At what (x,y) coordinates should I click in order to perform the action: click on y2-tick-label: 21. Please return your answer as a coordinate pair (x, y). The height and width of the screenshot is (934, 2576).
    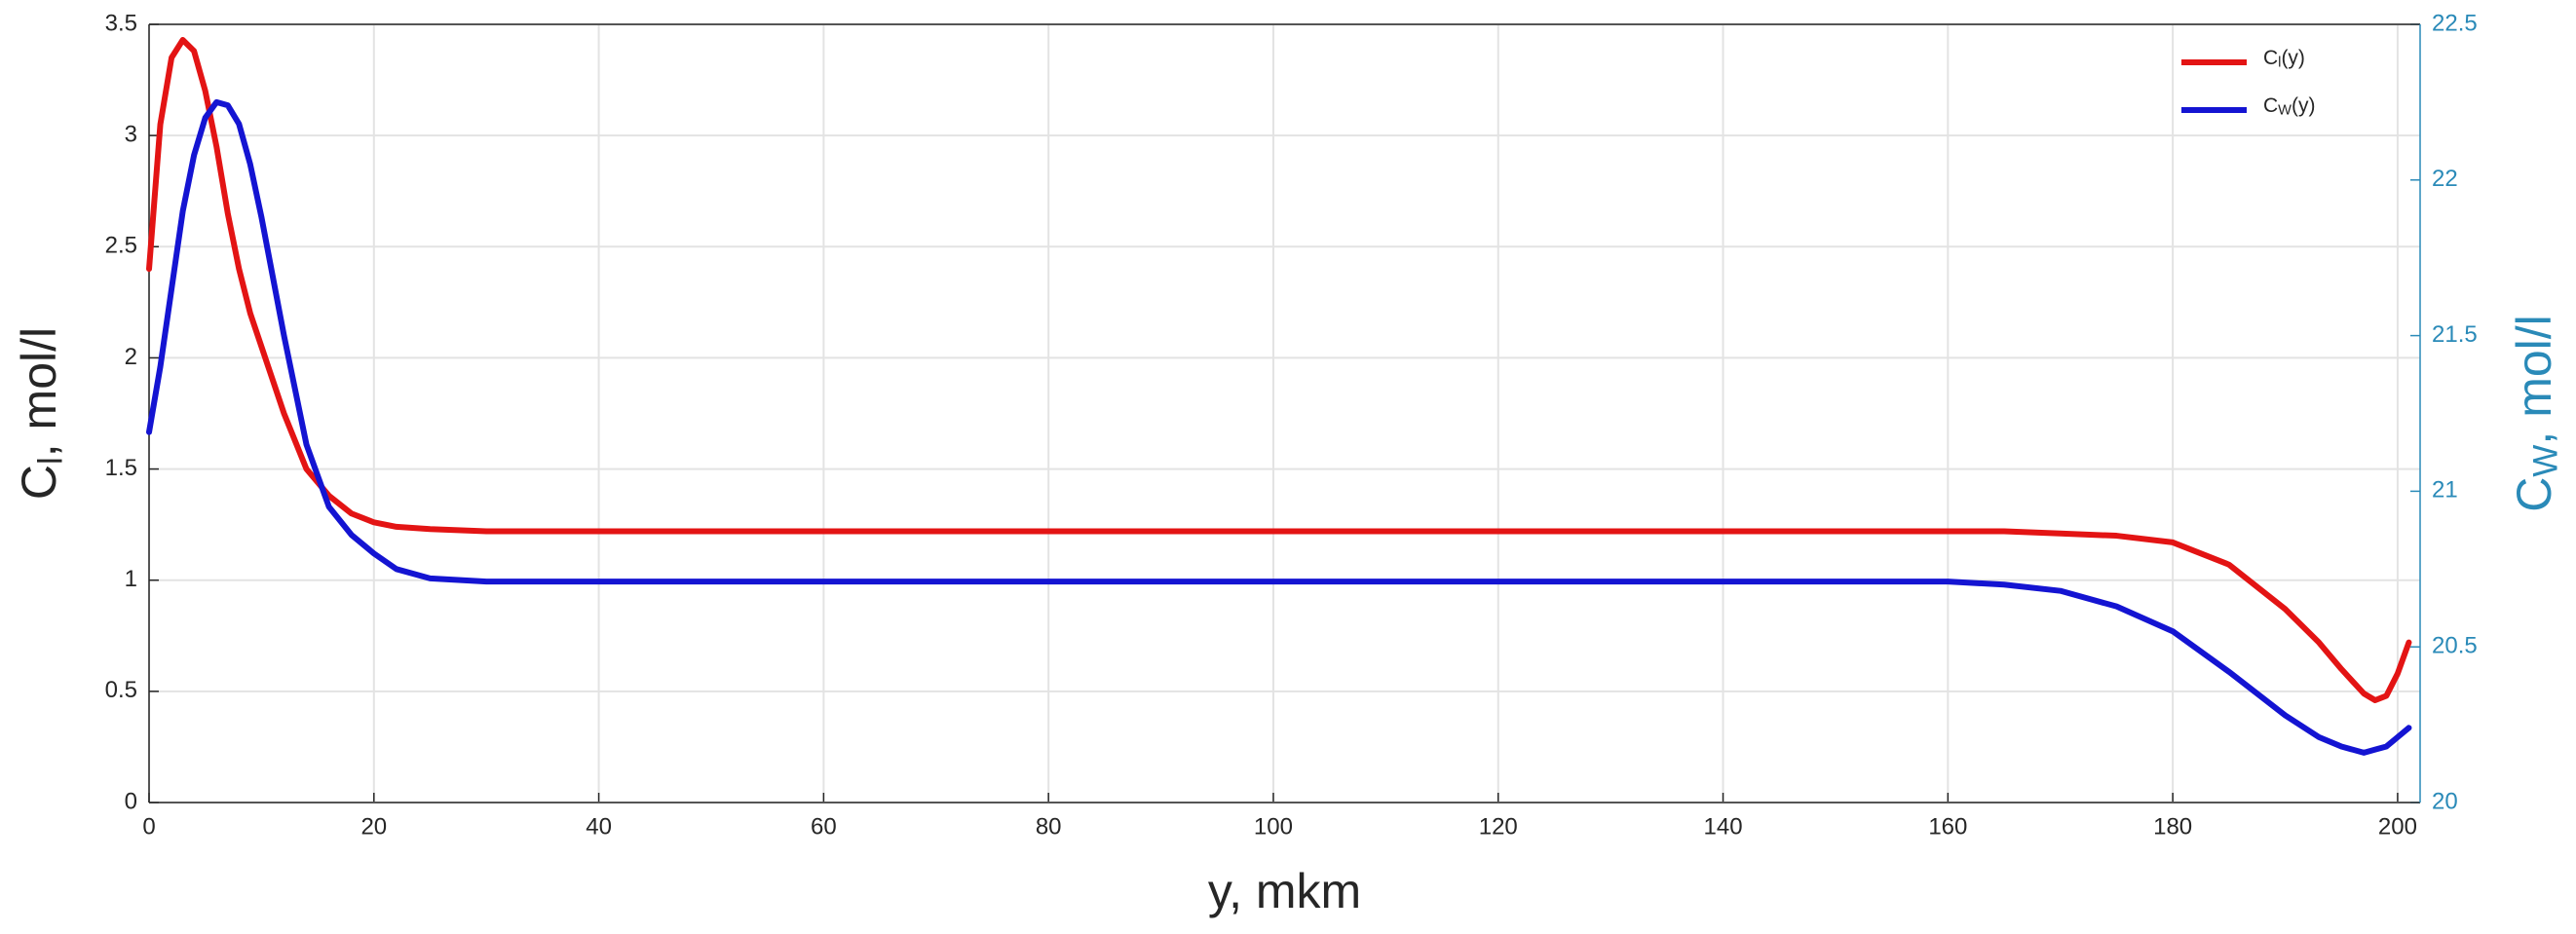
    Looking at the image, I should click on (2445, 490).